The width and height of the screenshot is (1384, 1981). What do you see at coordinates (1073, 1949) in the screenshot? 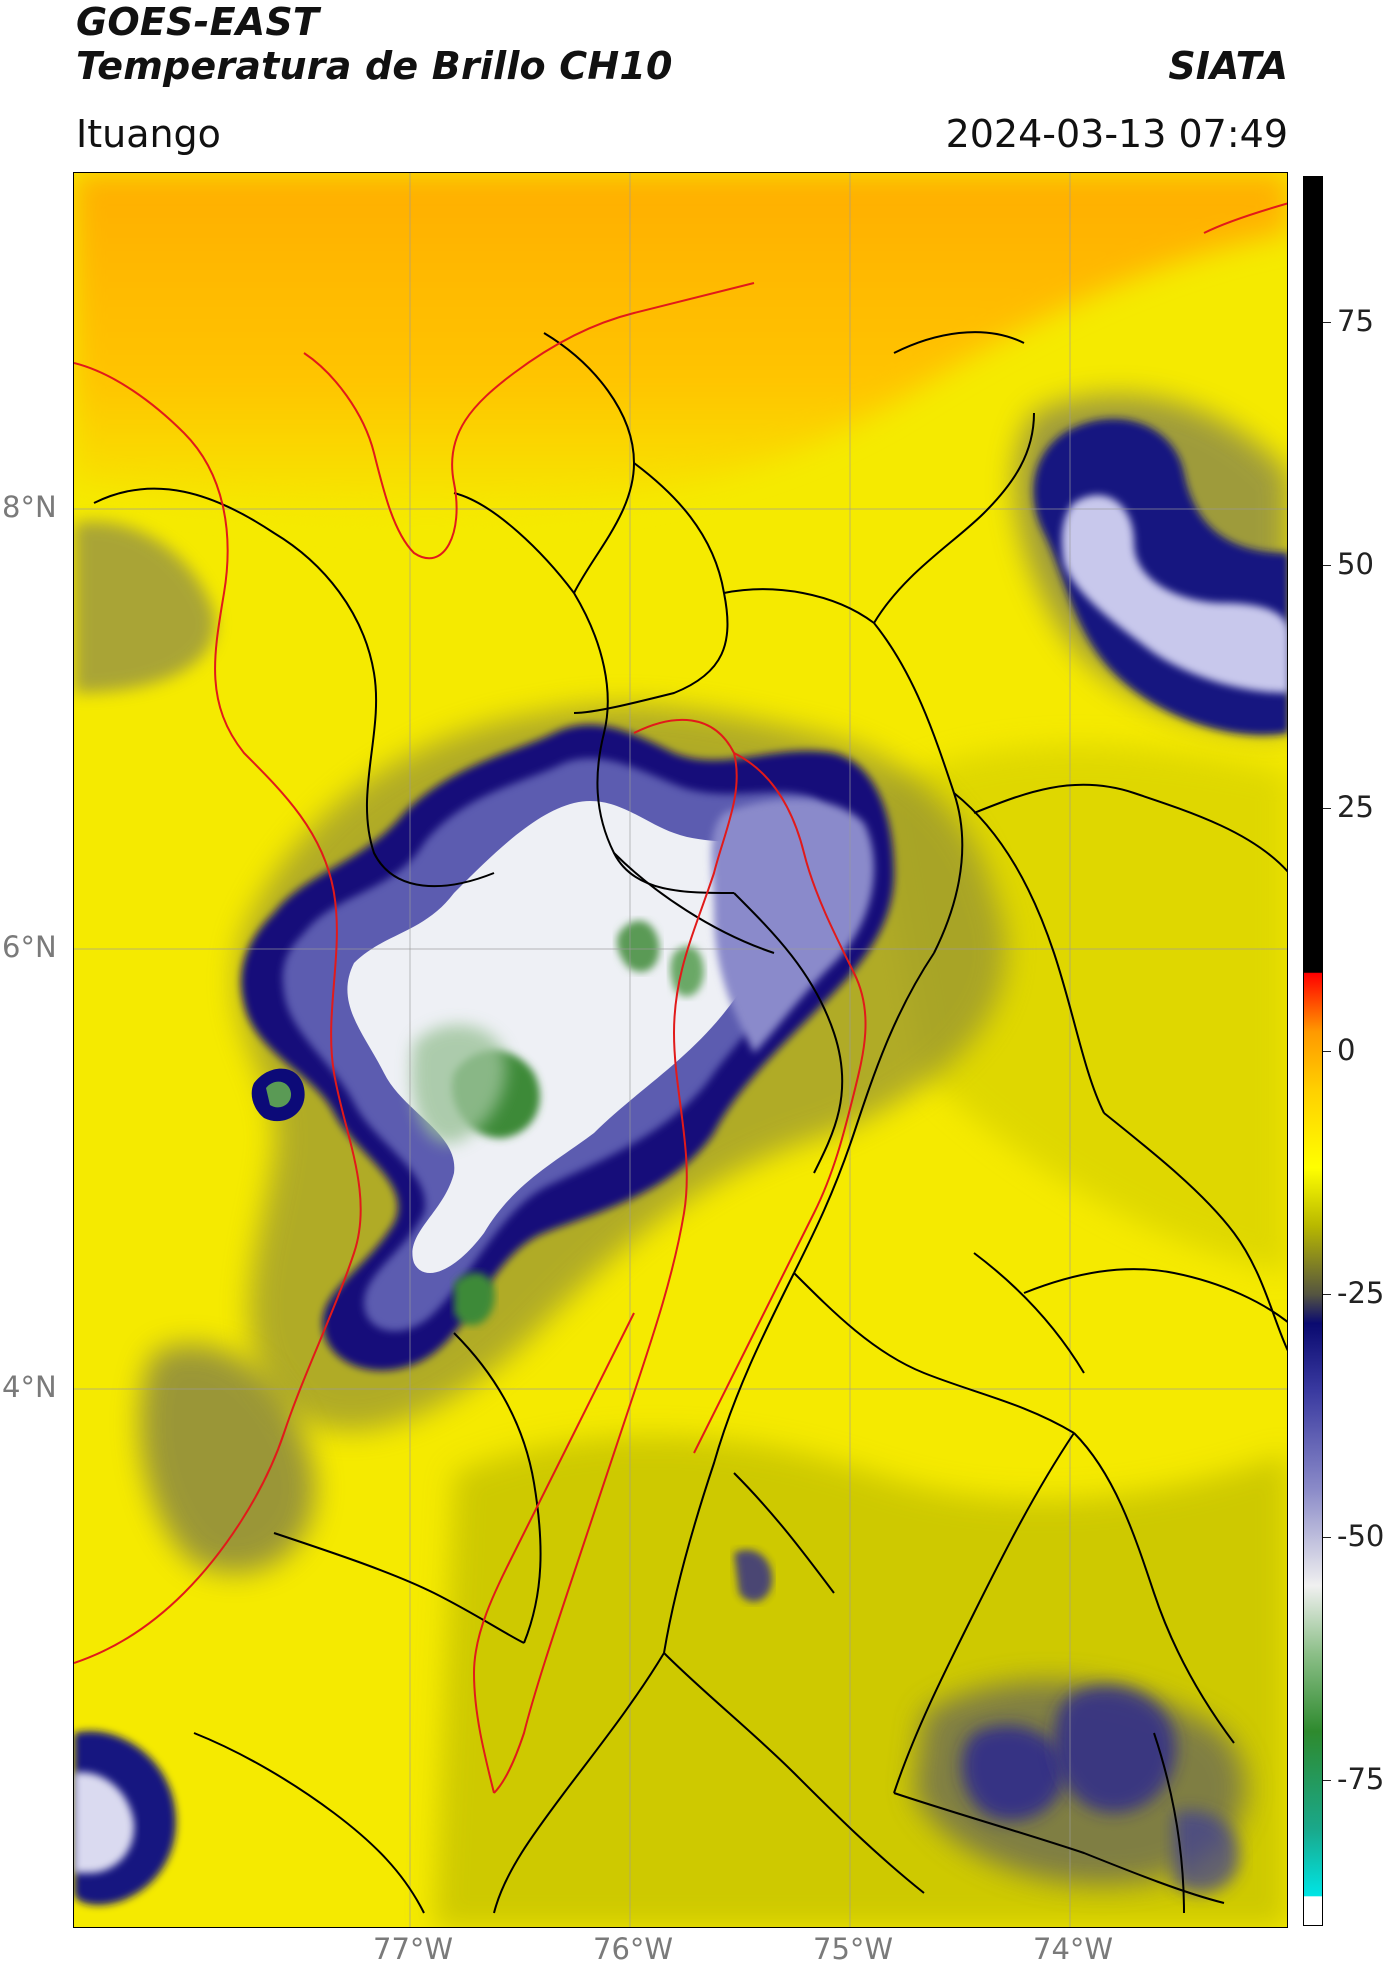
I see `lon-label: 74°W` at bounding box center [1073, 1949].